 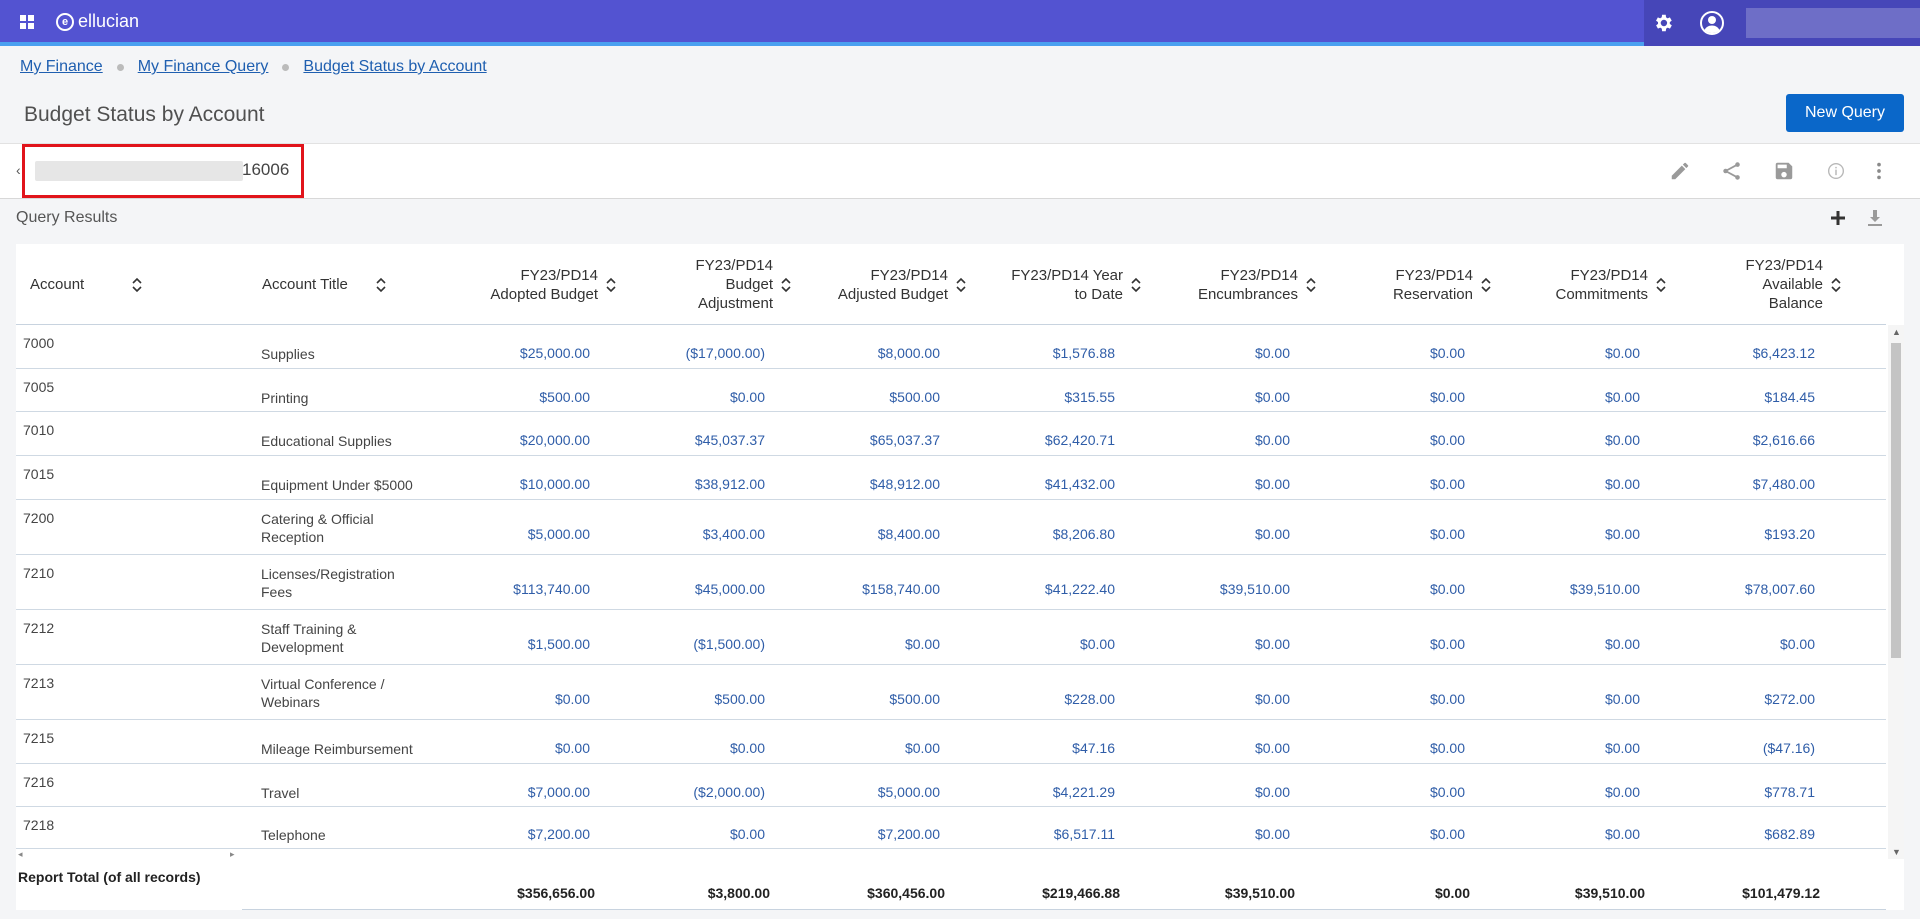 I want to click on amount-cell: $45,000.00, so click(x=729, y=588).